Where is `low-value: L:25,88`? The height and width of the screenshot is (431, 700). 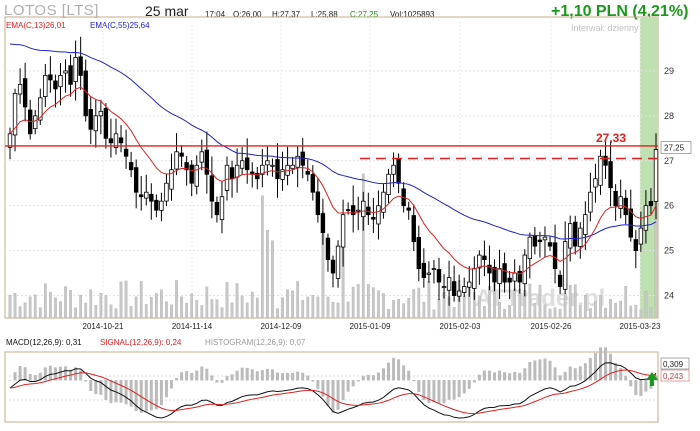
low-value: L:25,88 is located at coordinates (324, 14).